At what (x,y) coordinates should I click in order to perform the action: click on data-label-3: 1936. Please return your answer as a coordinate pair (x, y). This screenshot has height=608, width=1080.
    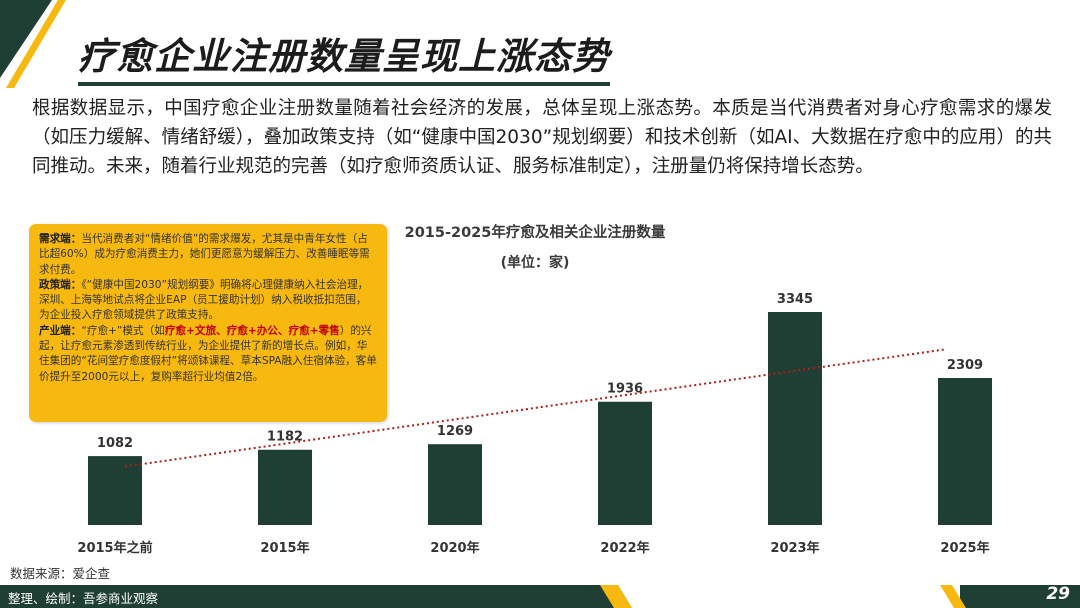
    Looking at the image, I should click on (625, 389).